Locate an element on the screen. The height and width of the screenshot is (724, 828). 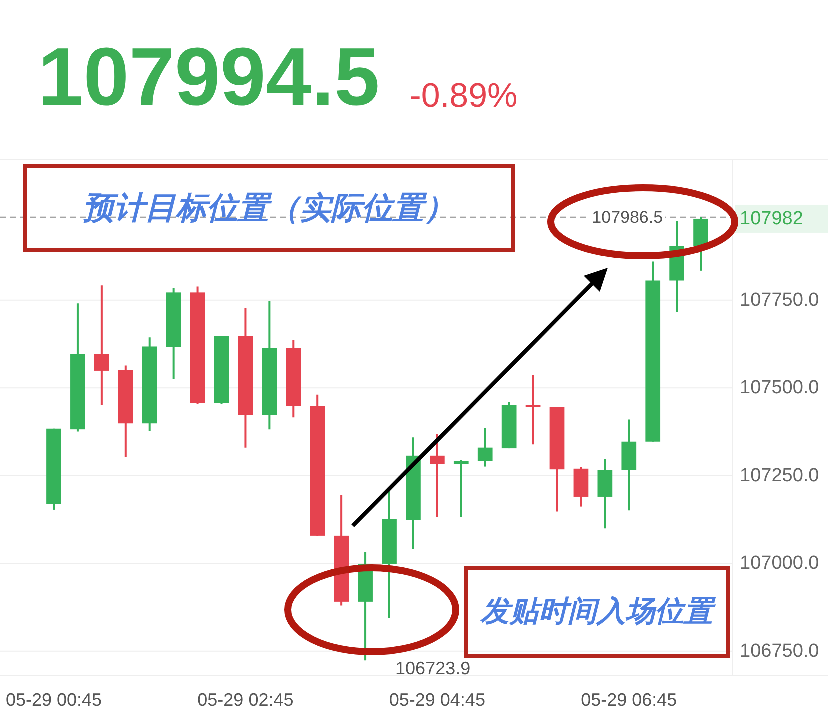
y-tick-label: 107250.0 is located at coordinates (780, 475).